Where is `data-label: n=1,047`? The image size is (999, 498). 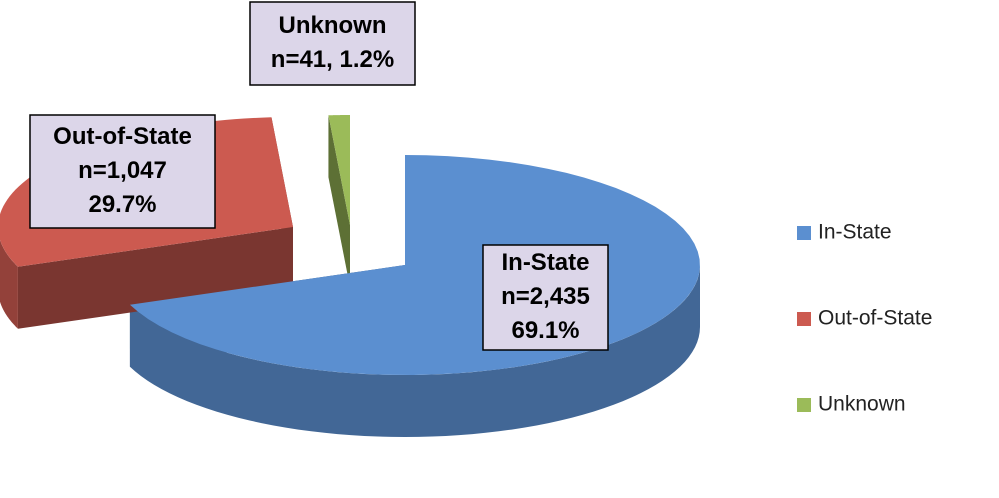
data-label: n=1,047 is located at coordinates (122, 170).